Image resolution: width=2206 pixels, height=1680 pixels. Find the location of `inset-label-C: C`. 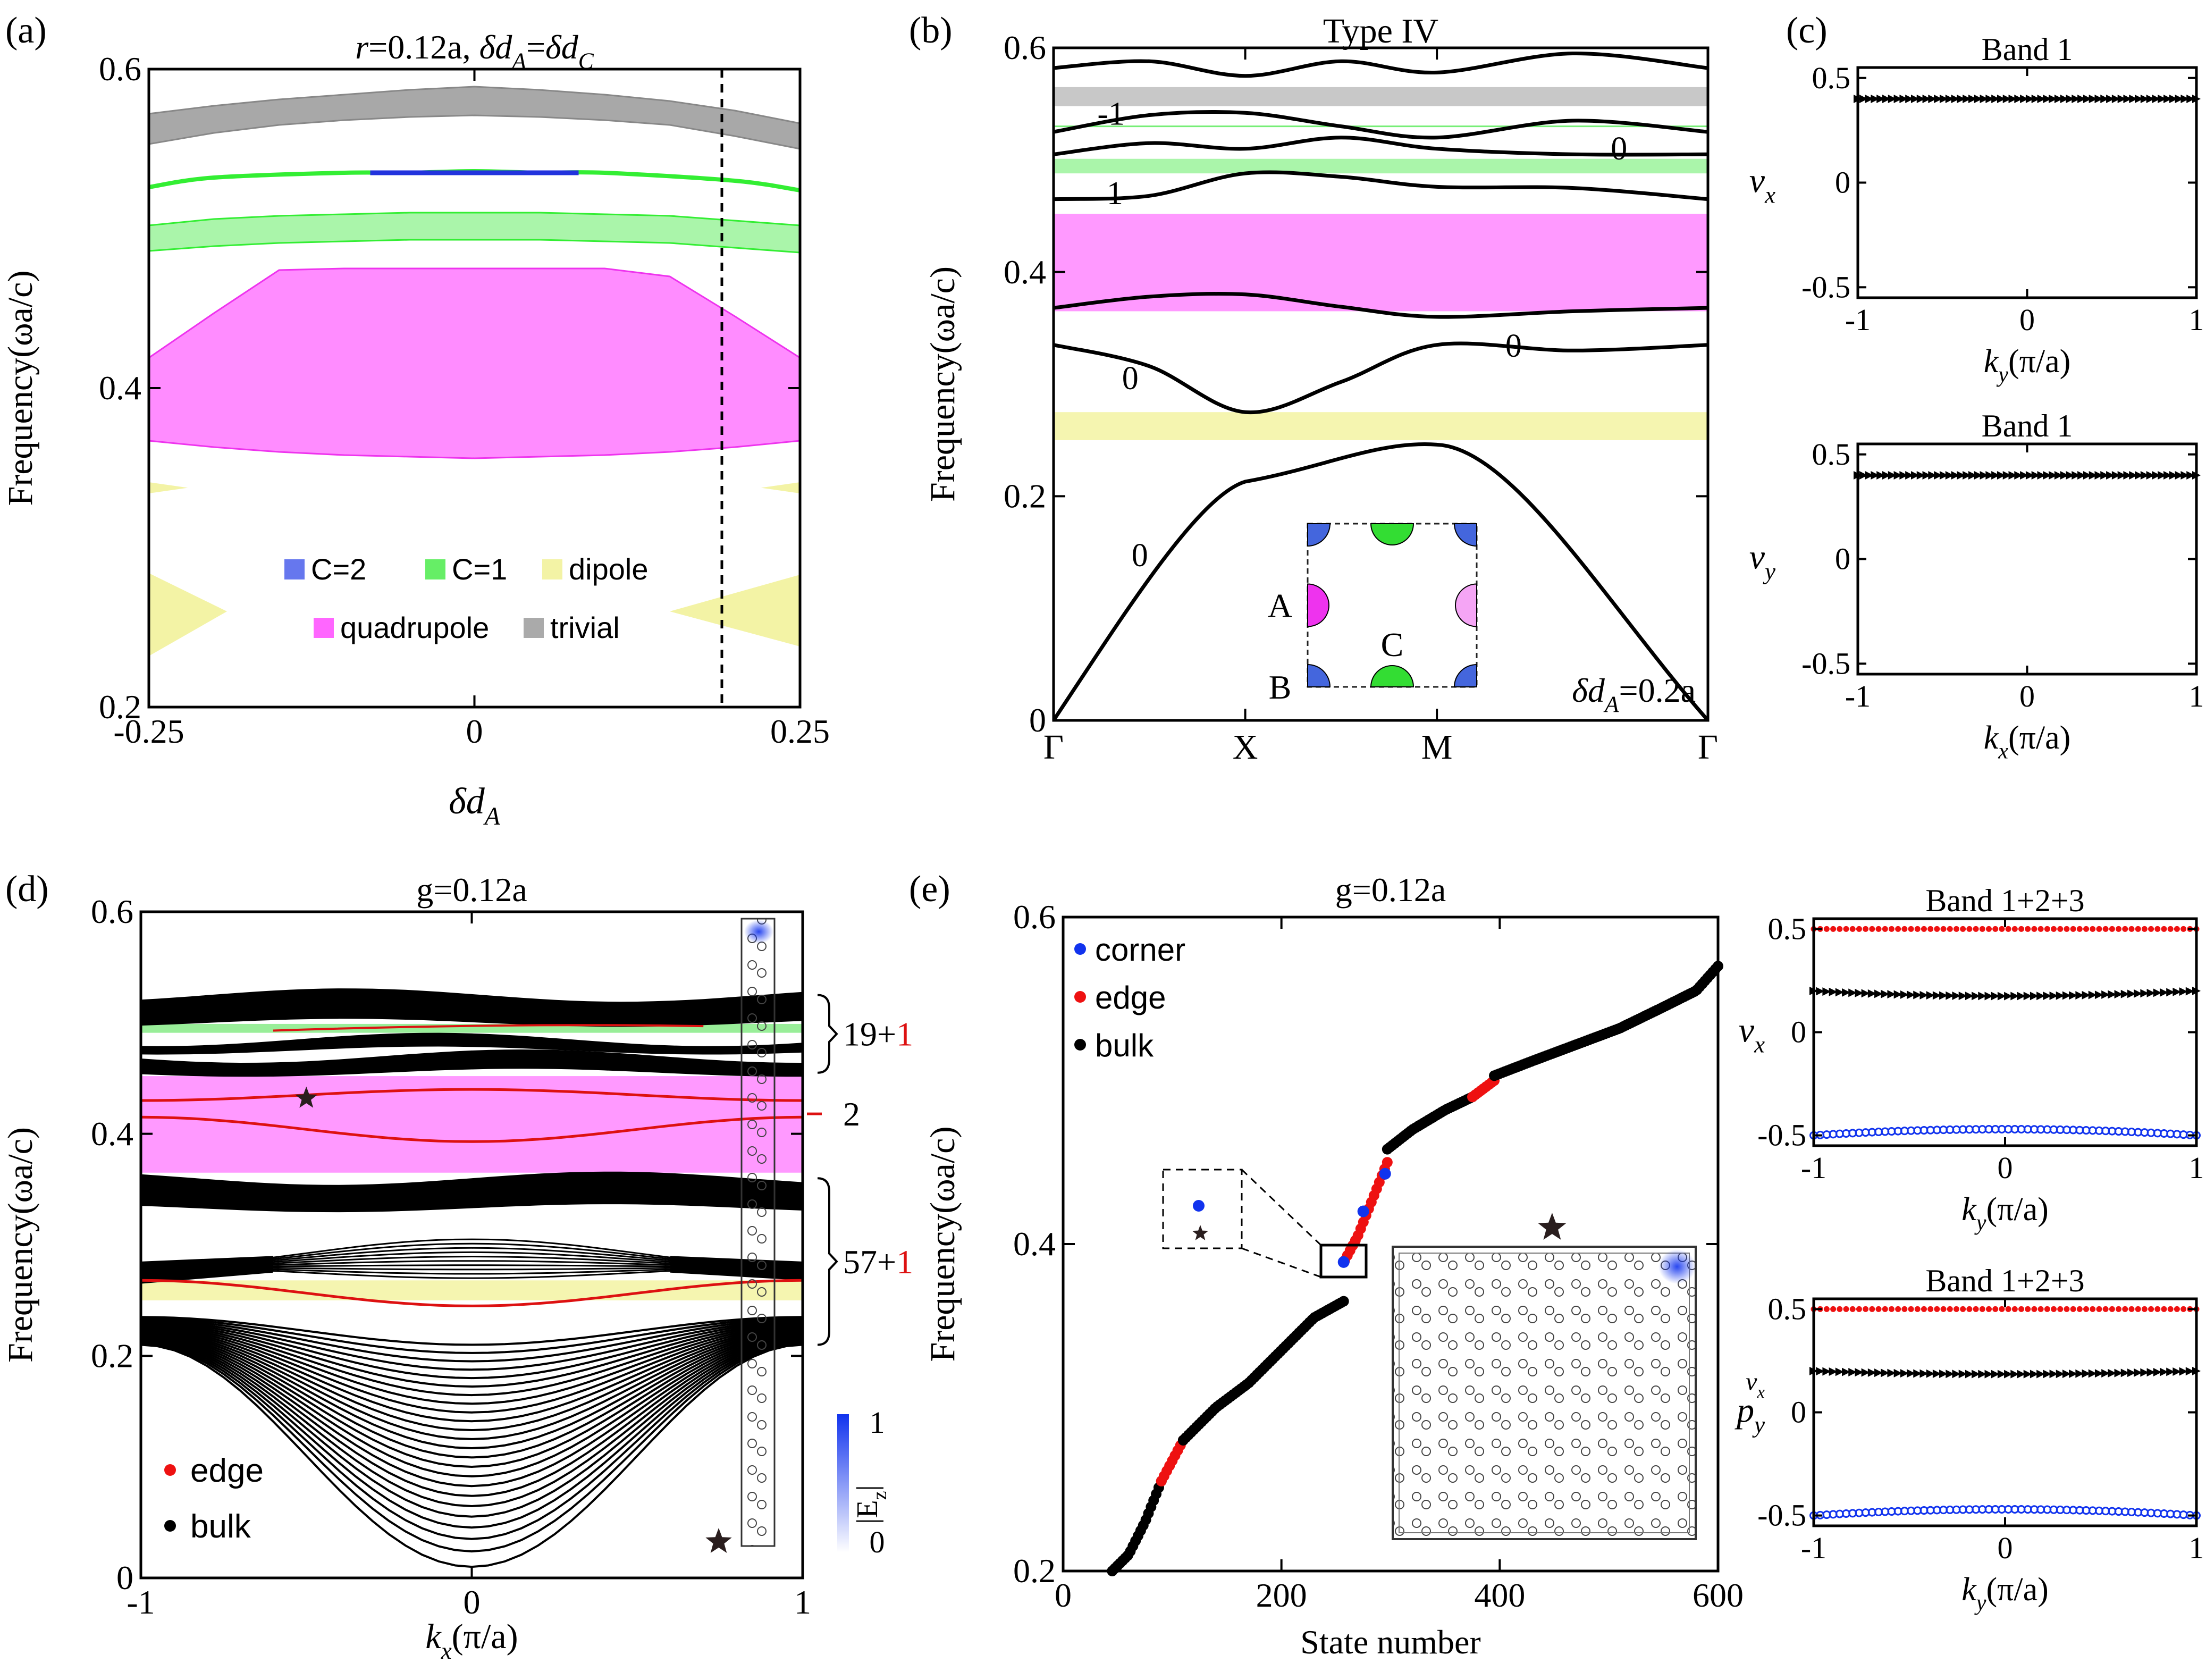

inset-label-C: C is located at coordinates (1392, 644).